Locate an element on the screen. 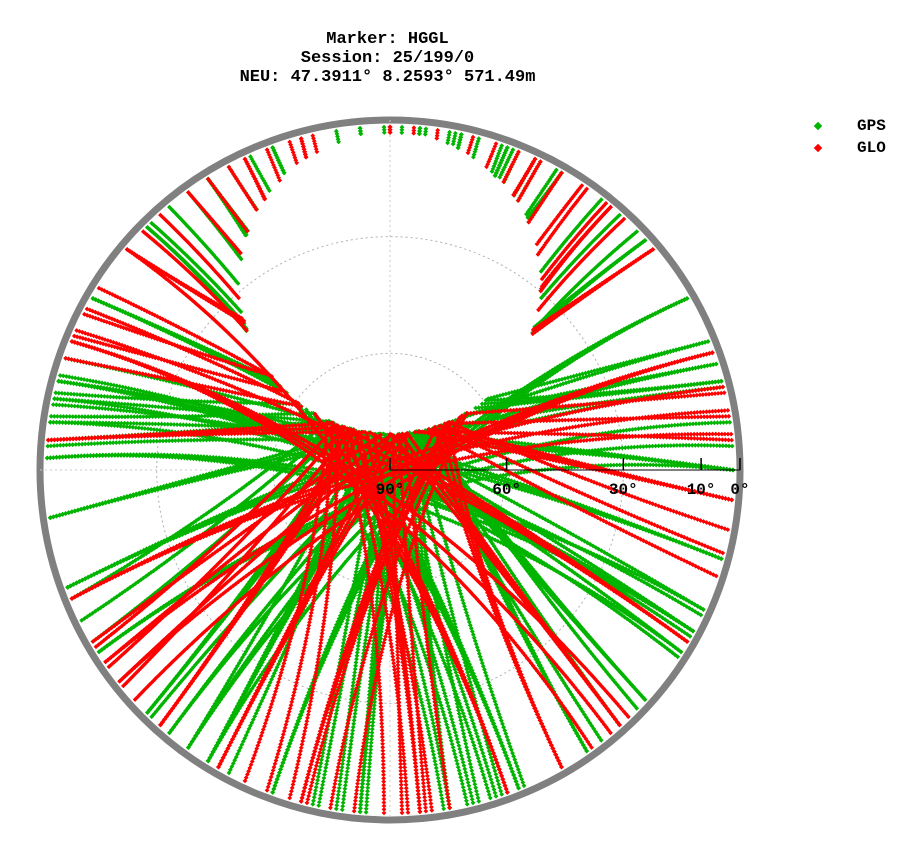  legend-item-gps: GPS is located at coordinates (849, 126).